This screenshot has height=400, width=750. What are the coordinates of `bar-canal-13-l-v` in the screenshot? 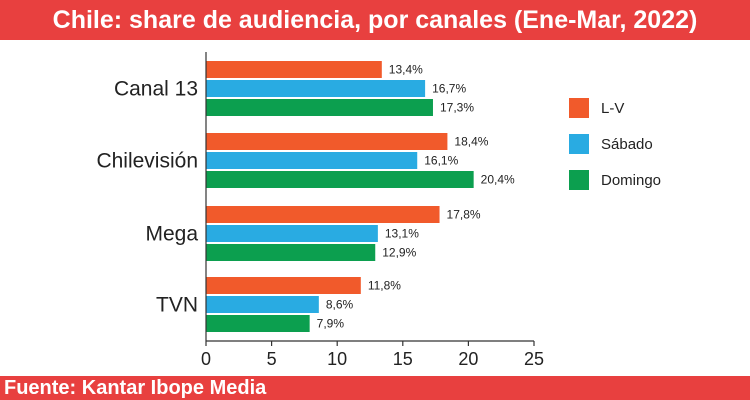 It's located at (294, 69).